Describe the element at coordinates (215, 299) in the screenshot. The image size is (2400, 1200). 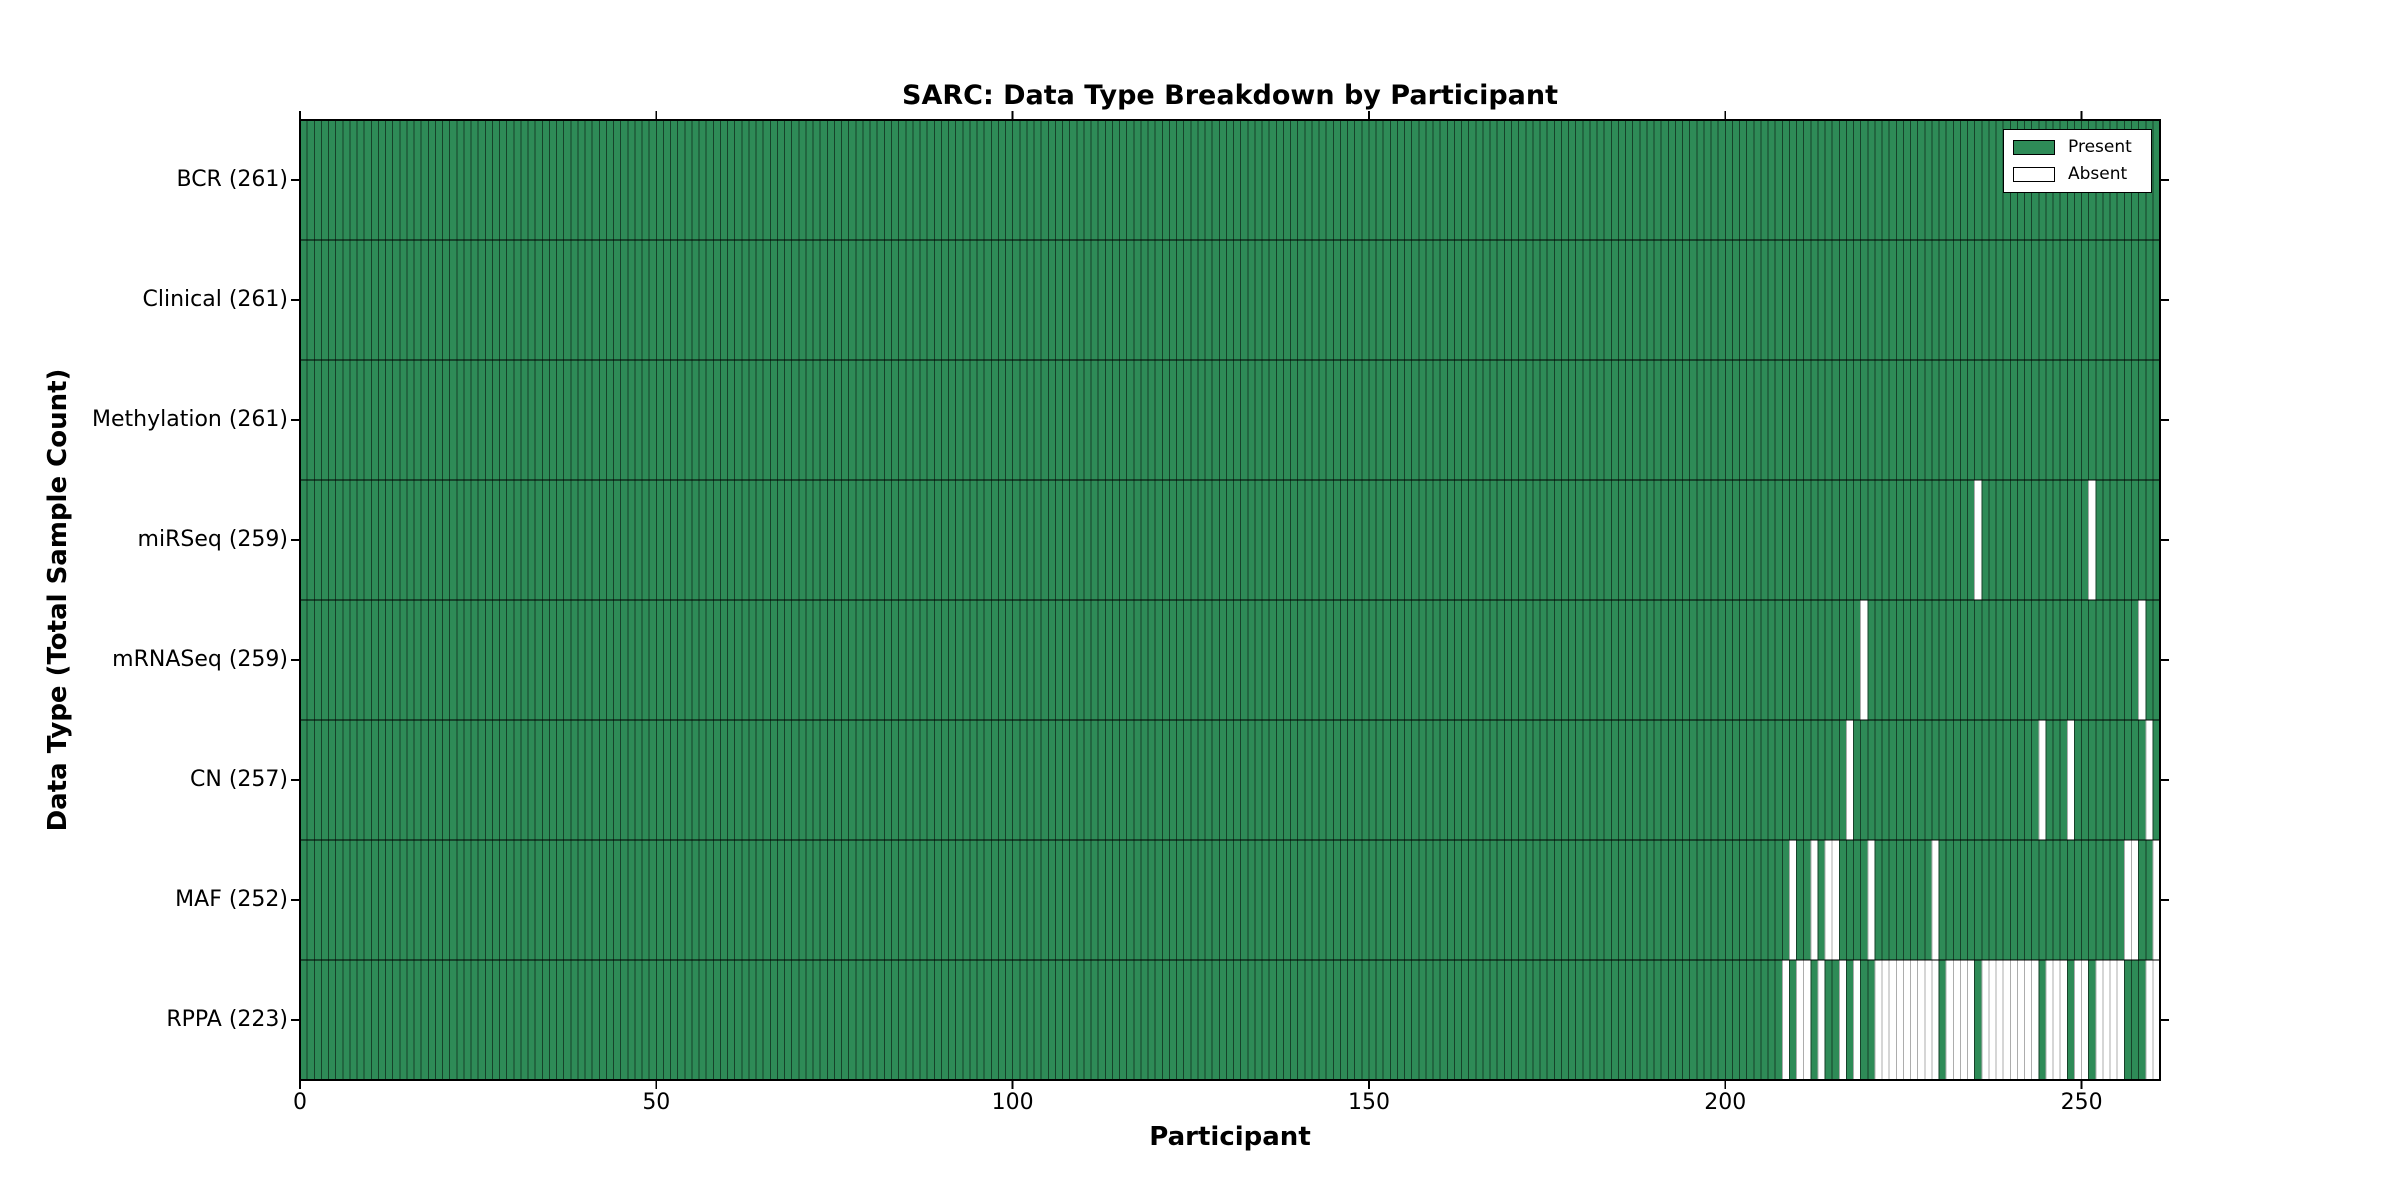
I see `row-label-Clinical: Clinical (261)` at that location.